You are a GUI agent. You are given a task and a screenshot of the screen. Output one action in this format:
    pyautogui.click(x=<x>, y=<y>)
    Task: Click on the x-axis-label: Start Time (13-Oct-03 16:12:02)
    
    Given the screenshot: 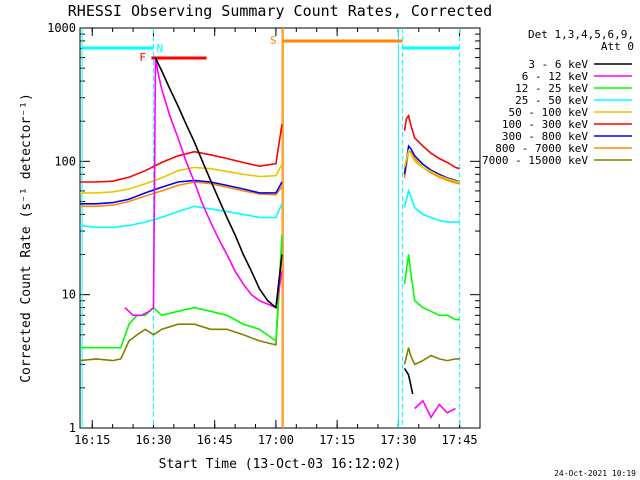 What is the action you would take?
    pyautogui.click(x=280, y=464)
    